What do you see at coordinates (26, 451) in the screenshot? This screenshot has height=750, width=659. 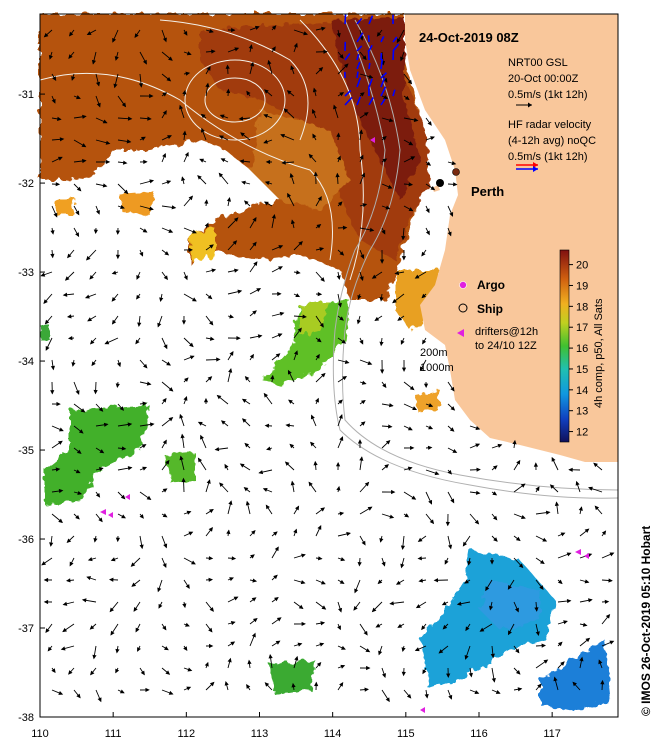 I see `lat-tick-label: -35` at bounding box center [26, 451].